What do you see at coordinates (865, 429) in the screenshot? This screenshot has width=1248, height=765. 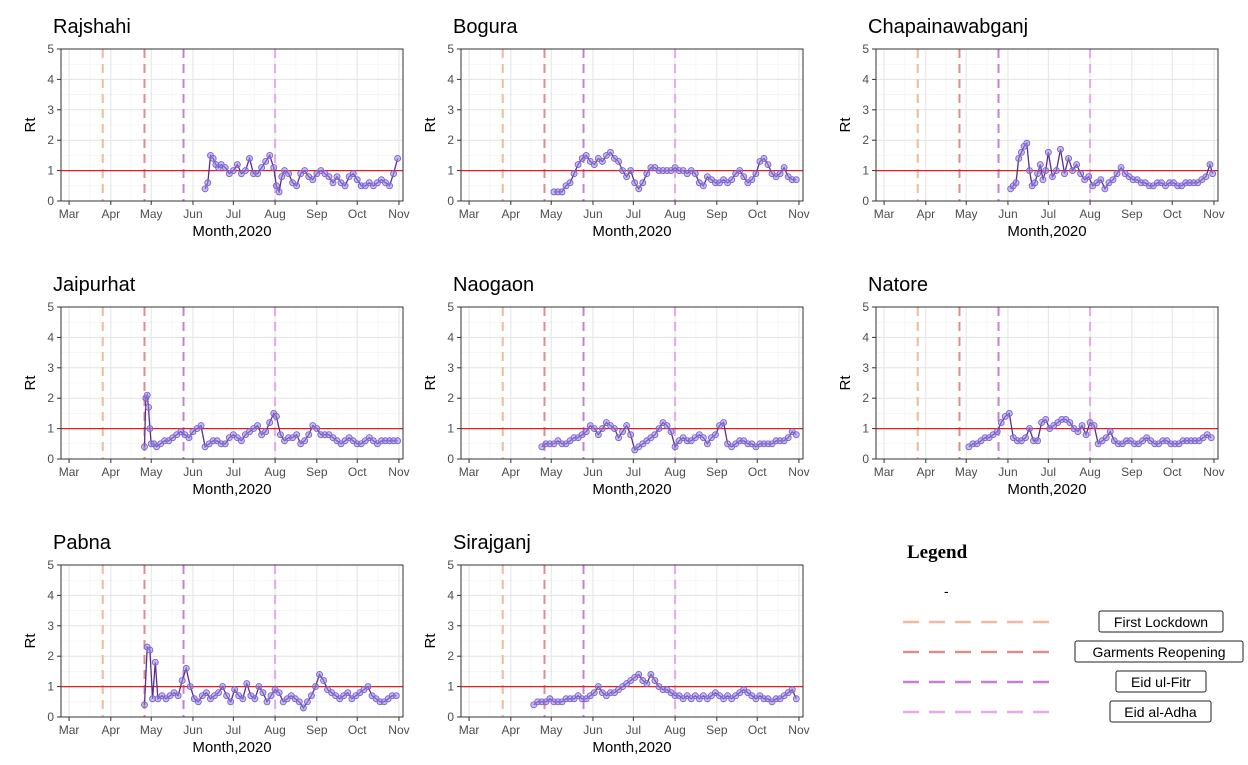 I see `y-tick-label: 1` at bounding box center [865, 429].